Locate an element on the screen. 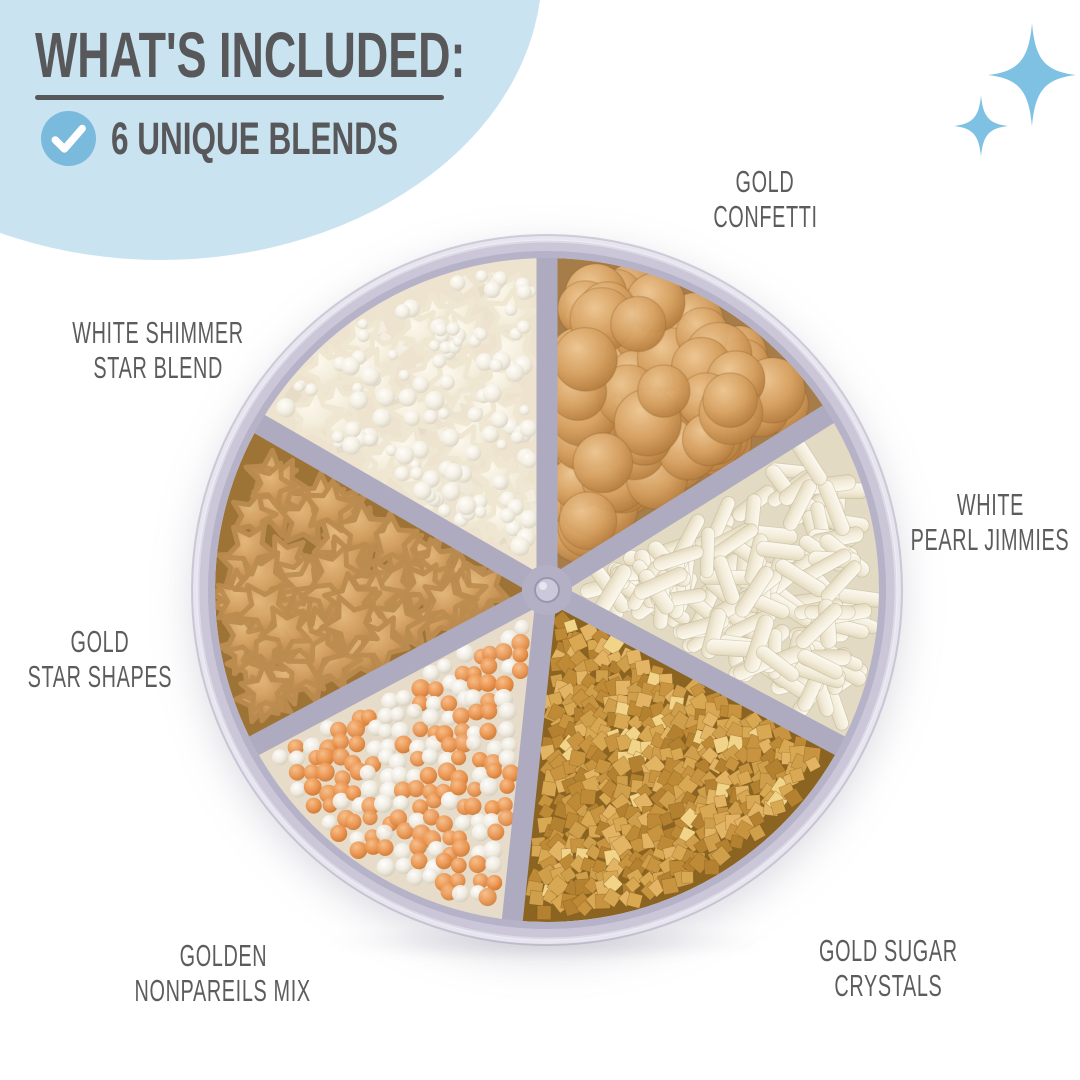 The height and width of the screenshot is (1080, 1080). subtitle-row: 6 UNIQUE BLENDS is located at coordinates (281, 138).